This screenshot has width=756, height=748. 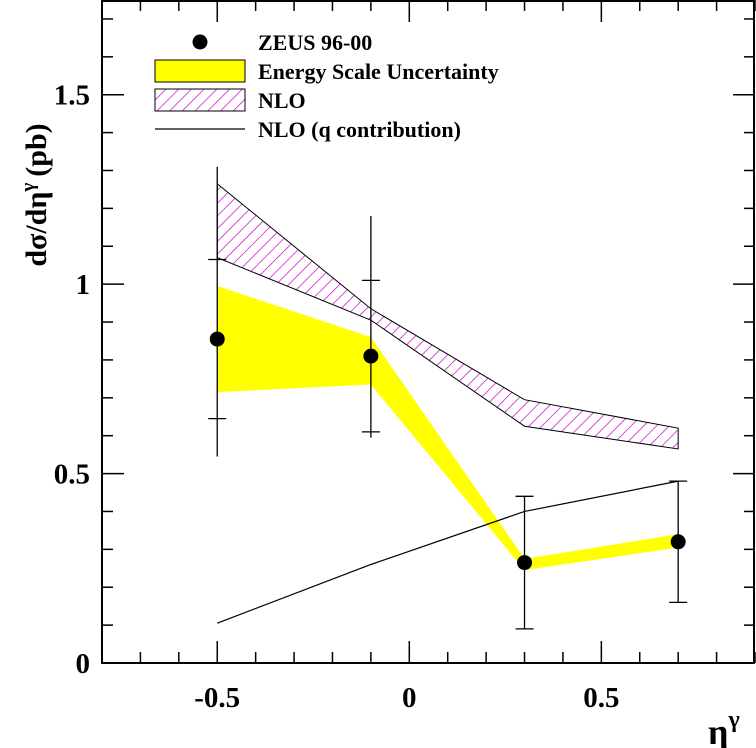 I want to click on x-axis-title-main: η, so click(x=718, y=730).